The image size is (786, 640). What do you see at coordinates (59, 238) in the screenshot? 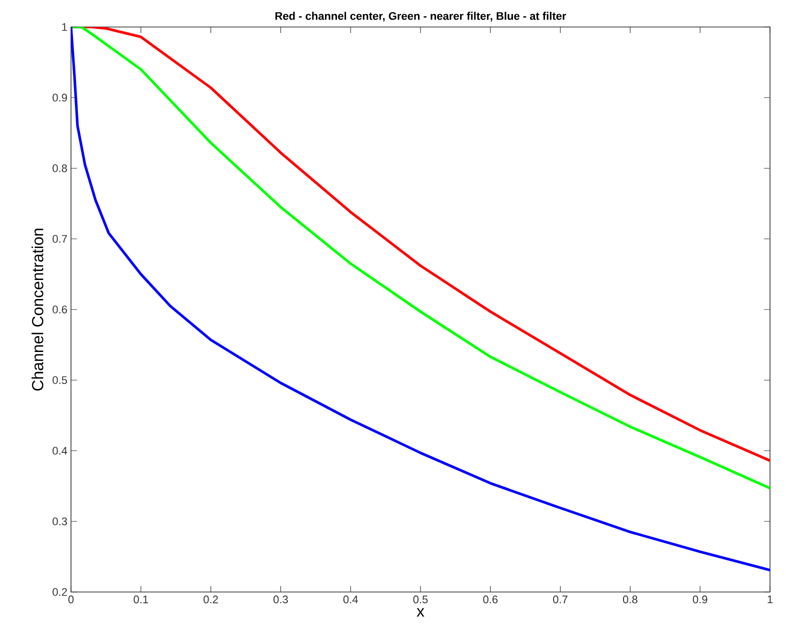
I see `y-tick-label: 0.7` at bounding box center [59, 238].